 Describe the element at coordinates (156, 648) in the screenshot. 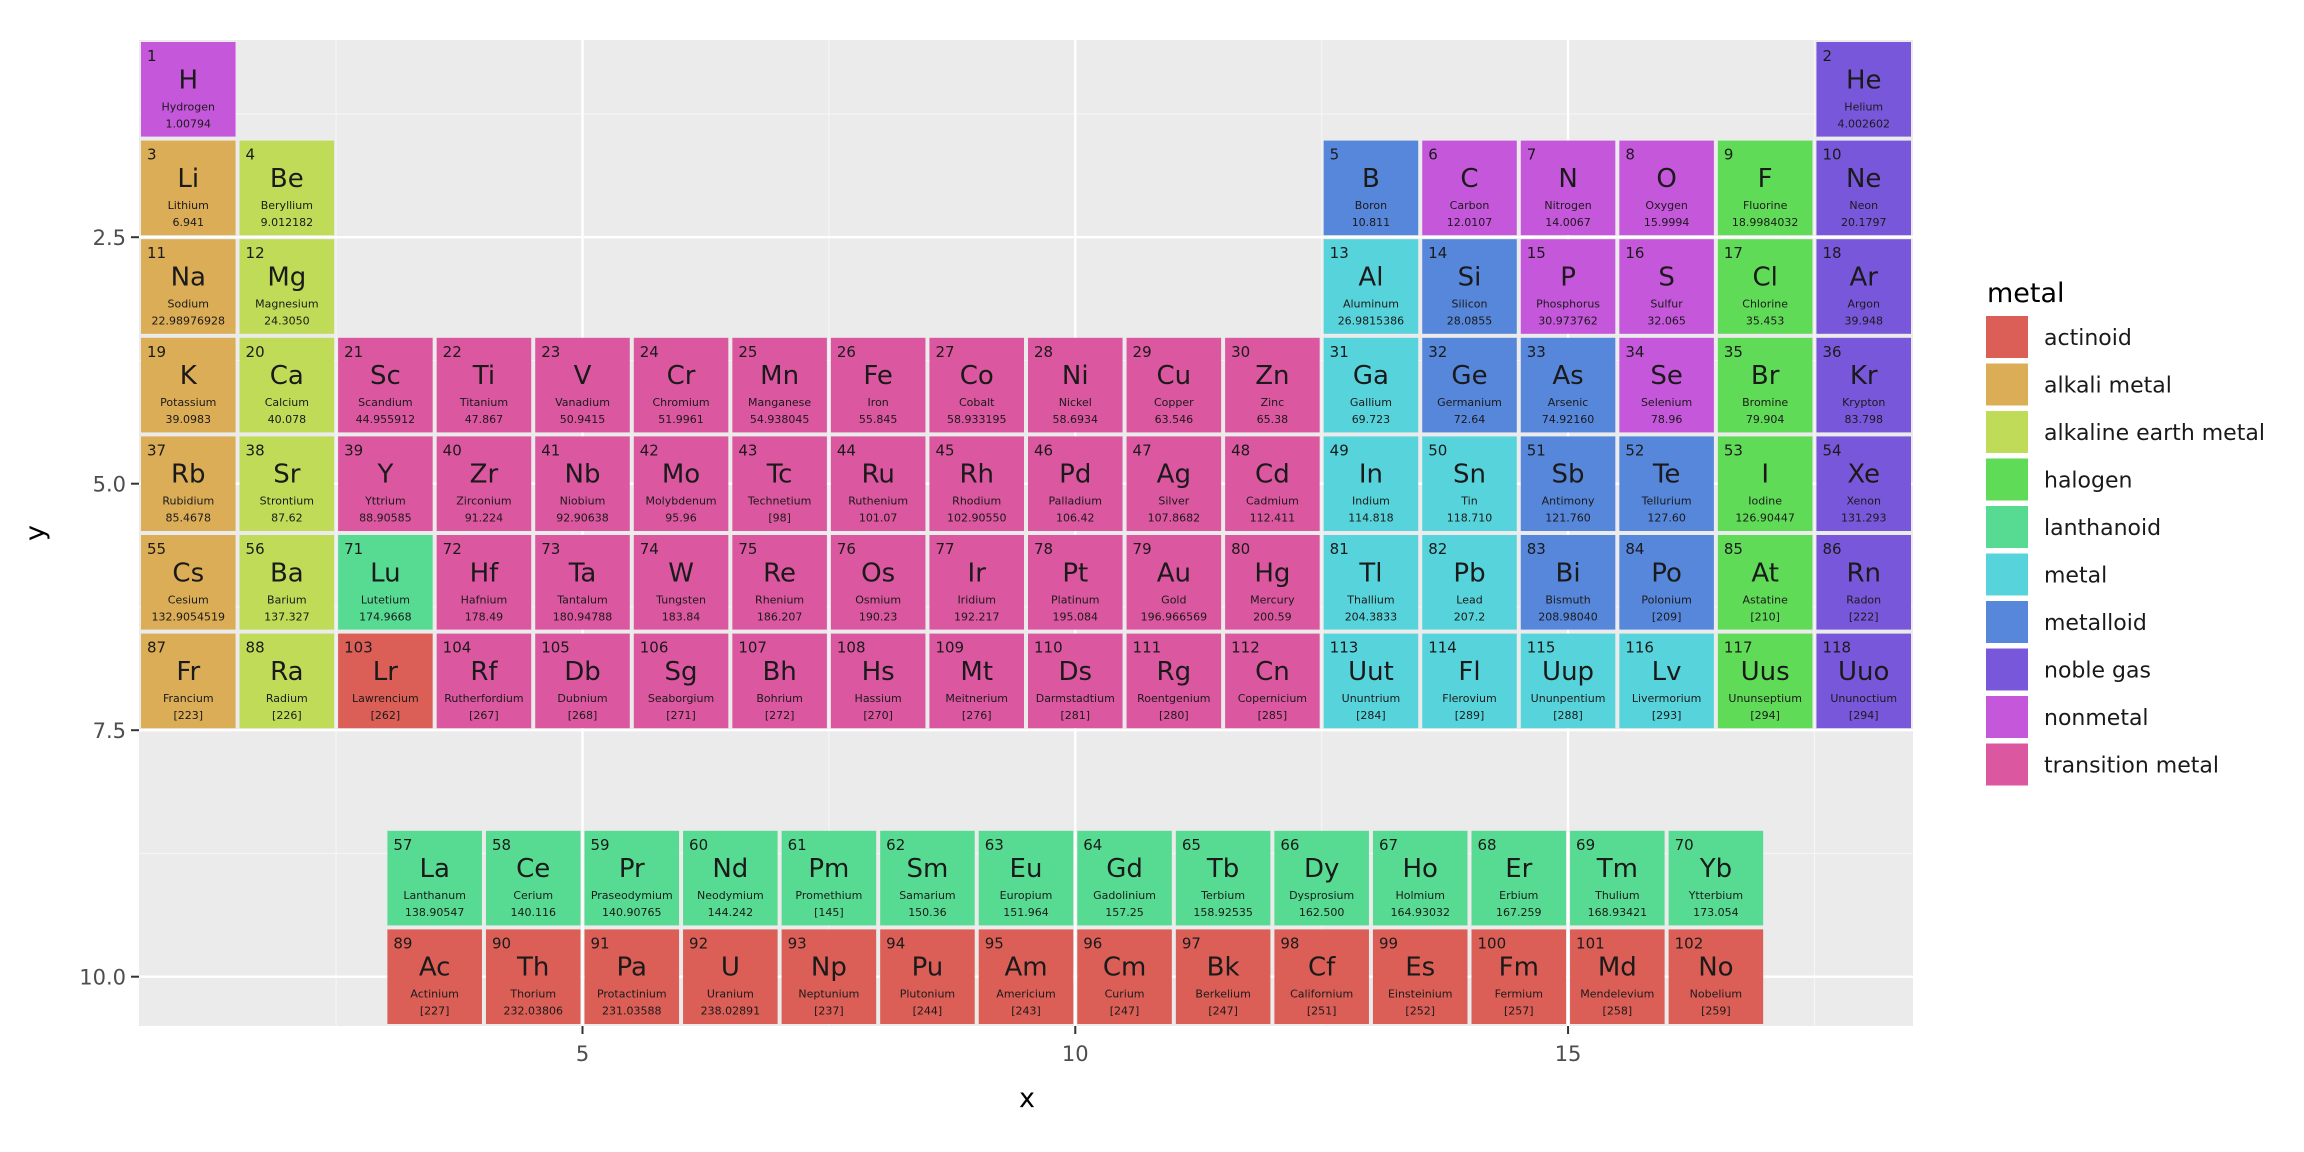

I see `atomic-number: 87` at that location.